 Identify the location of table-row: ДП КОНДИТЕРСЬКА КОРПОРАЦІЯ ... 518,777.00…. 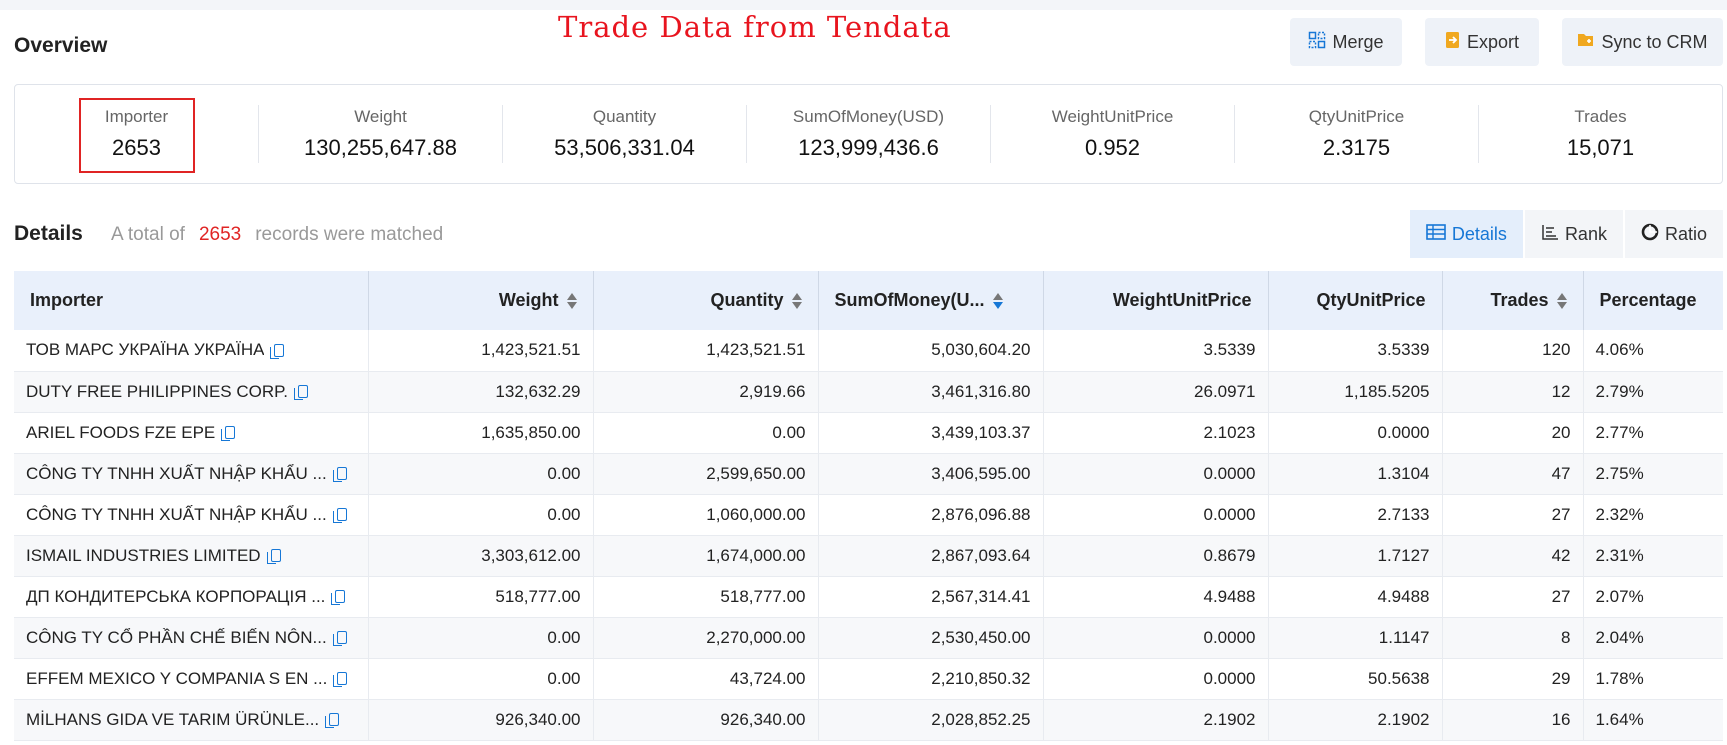
(868, 597).